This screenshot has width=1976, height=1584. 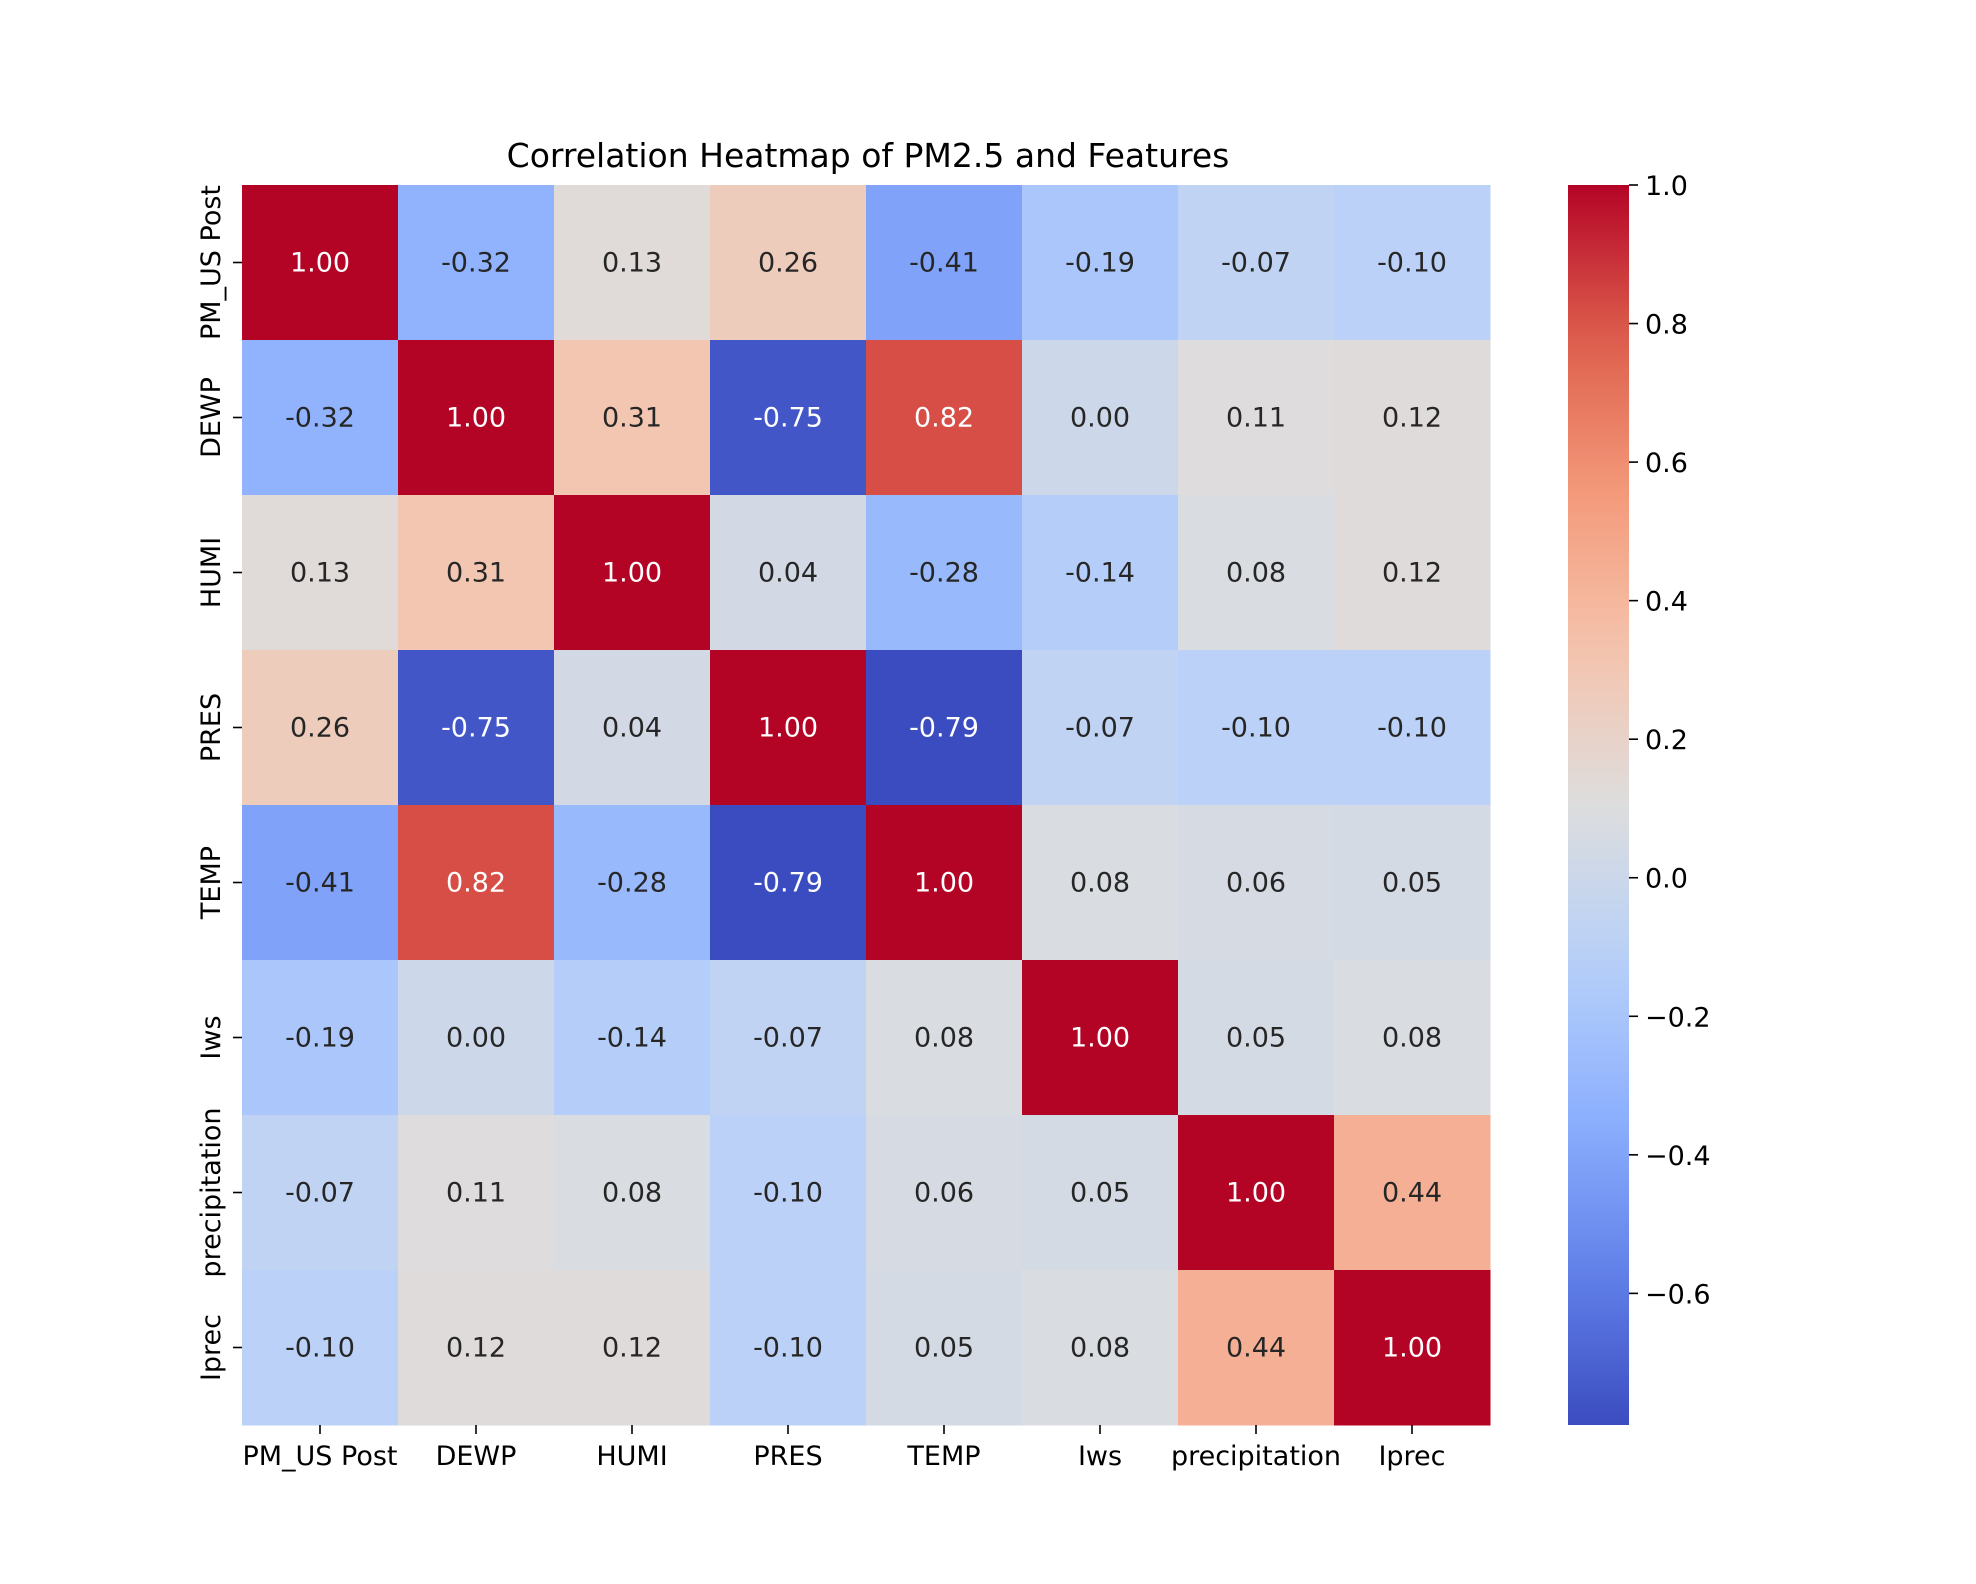 What do you see at coordinates (1100, 1456) in the screenshot?
I see `x-tick-label-iws: Iws` at bounding box center [1100, 1456].